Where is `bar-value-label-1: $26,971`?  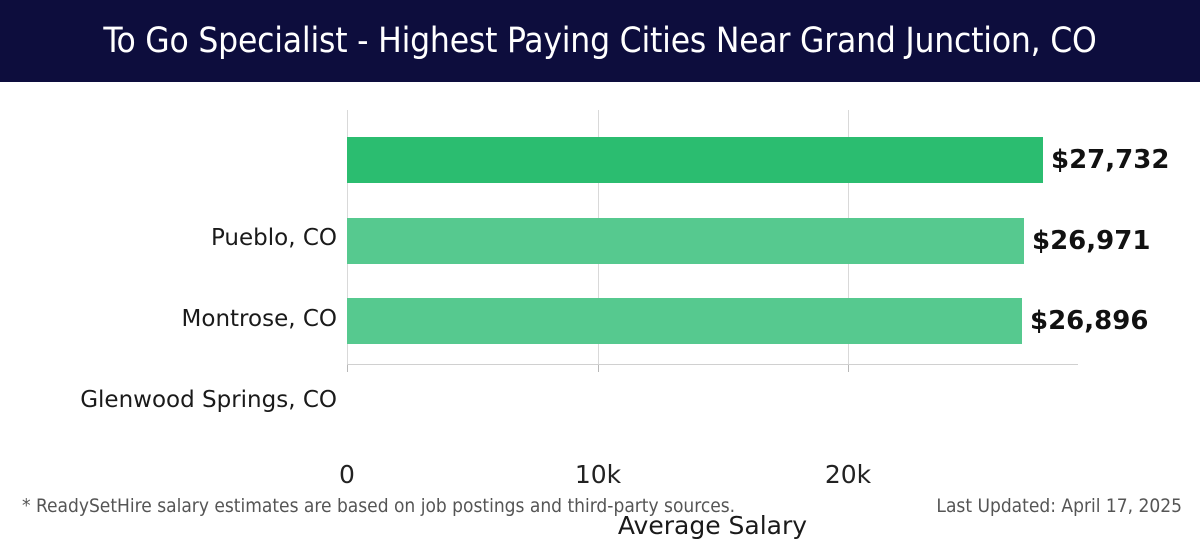 bar-value-label-1: $26,971 is located at coordinates (1091, 241).